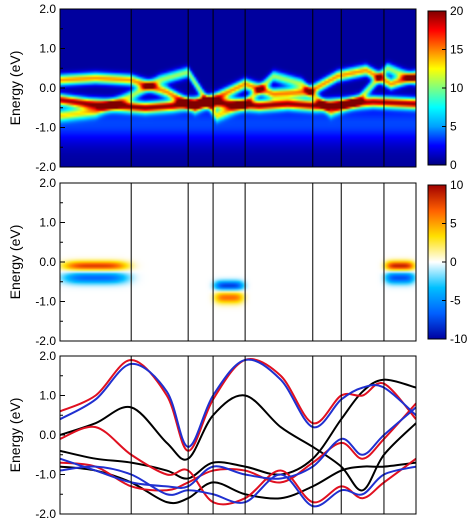 The image size is (474, 526). I want to click on colorbar-tick-label: 20, so click(457, 11).